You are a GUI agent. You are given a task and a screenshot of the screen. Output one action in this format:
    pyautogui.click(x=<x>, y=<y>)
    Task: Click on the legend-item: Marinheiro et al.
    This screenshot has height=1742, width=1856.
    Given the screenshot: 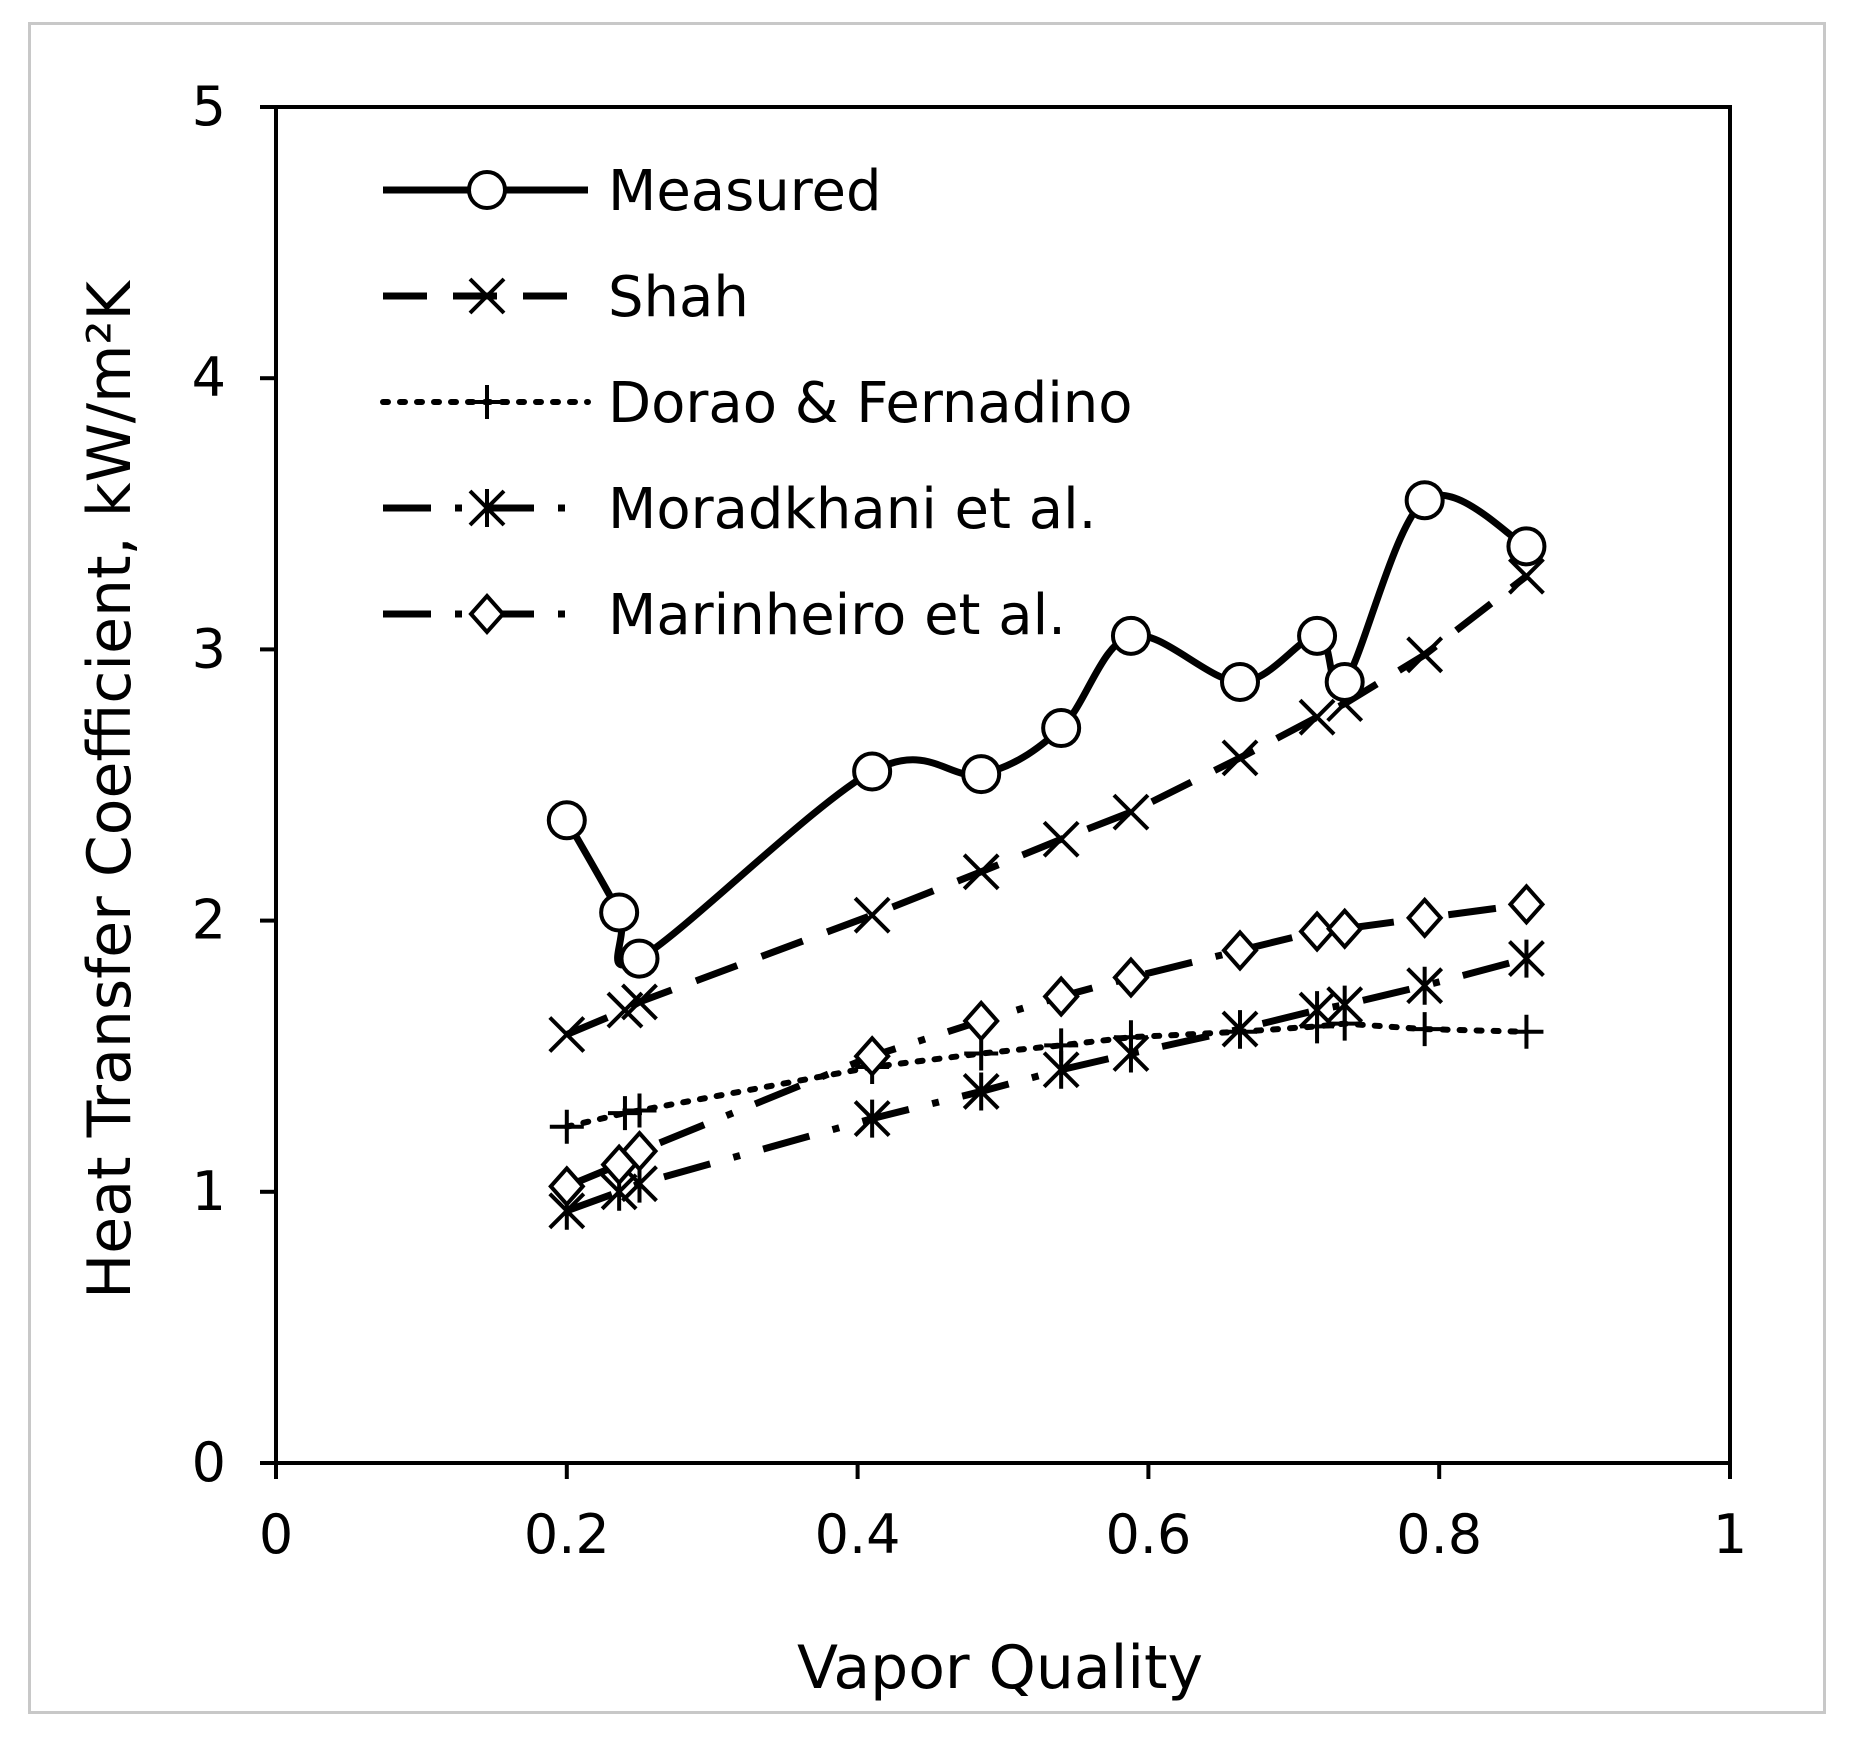 What is the action you would take?
    pyautogui.click(x=724, y=615)
    